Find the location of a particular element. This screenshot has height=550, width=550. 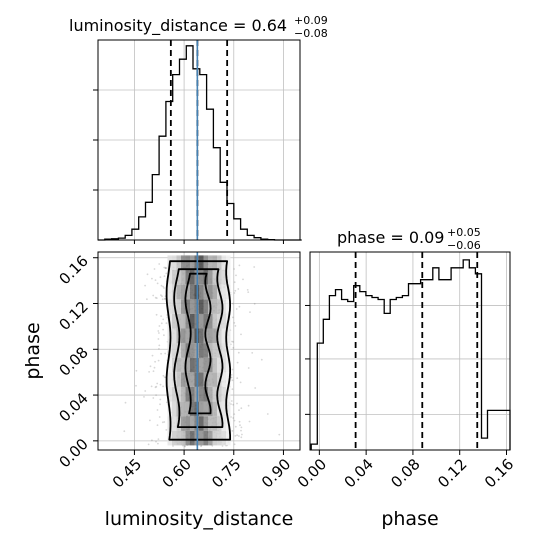

phase-x-axis-label: phase is located at coordinates (409, 519).